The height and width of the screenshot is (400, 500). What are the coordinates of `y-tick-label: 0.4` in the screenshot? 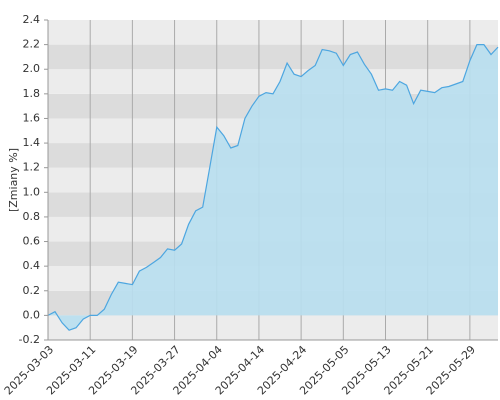 It's located at (32, 265).